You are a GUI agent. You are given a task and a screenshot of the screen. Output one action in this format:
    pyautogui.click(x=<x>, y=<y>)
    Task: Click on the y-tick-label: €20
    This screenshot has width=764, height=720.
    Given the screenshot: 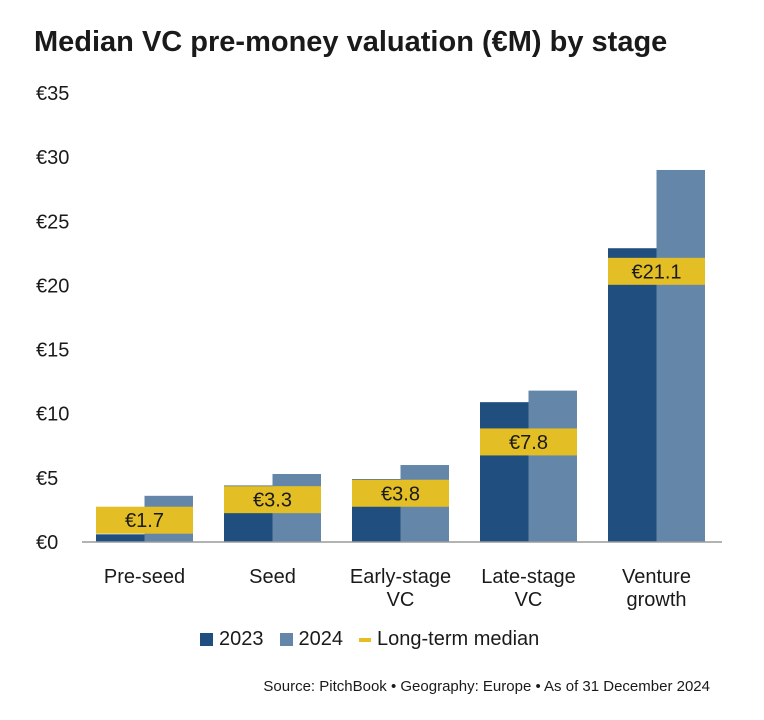 What is the action you would take?
    pyautogui.click(x=52, y=286)
    